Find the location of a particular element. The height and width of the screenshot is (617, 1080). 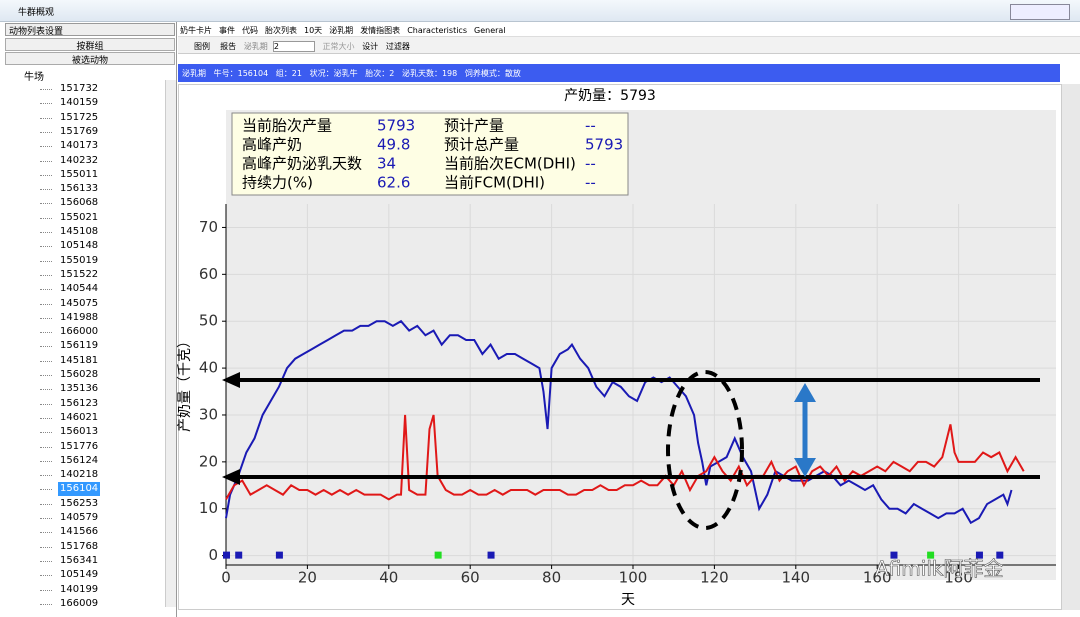

right-scroll is located at coordinates (1071, 347).